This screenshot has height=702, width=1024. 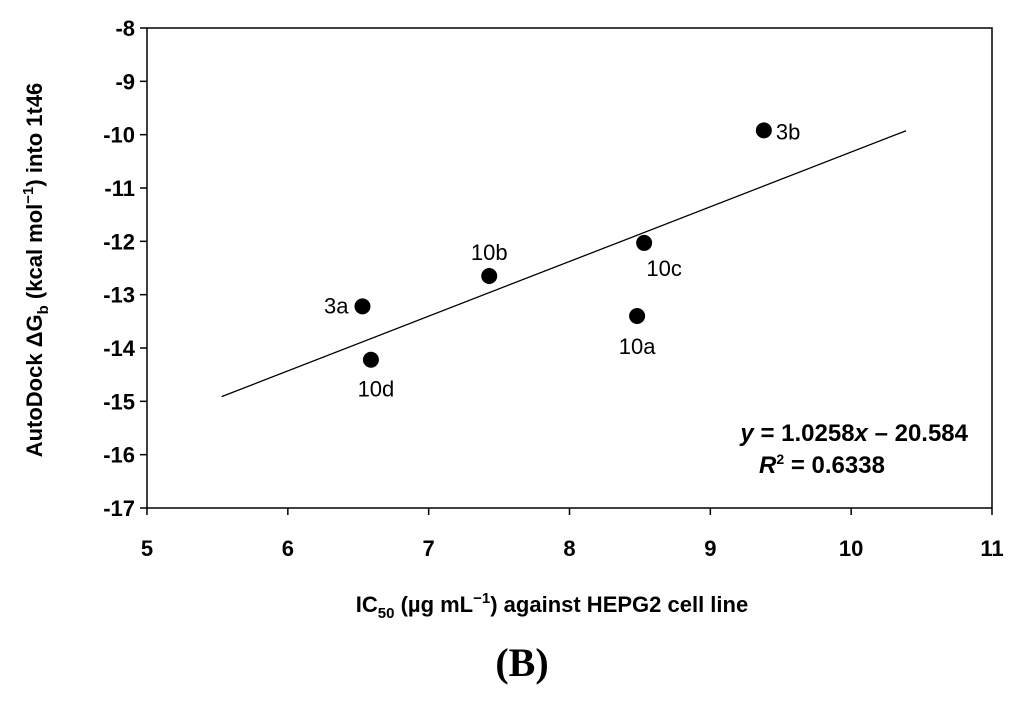 I want to click on y-tick-label: -14, so click(x=119, y=348).